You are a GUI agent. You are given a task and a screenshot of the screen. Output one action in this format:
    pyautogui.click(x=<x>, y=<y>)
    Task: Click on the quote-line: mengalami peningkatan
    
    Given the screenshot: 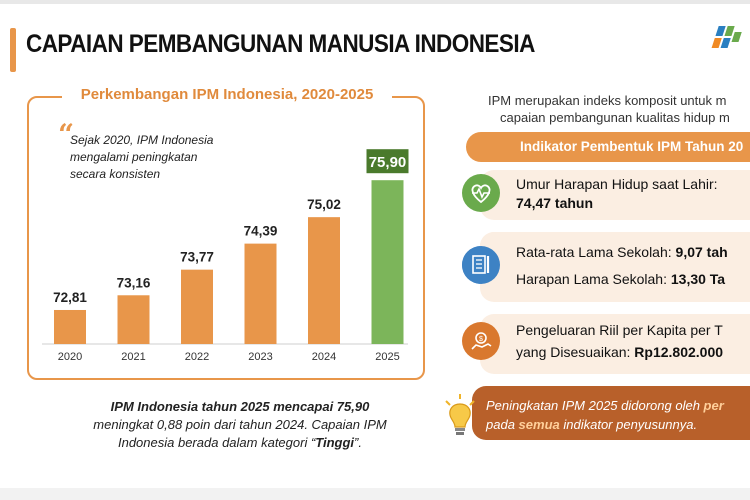 What is the action you would take?
    pyautogui.click(x=134, y=157)
    